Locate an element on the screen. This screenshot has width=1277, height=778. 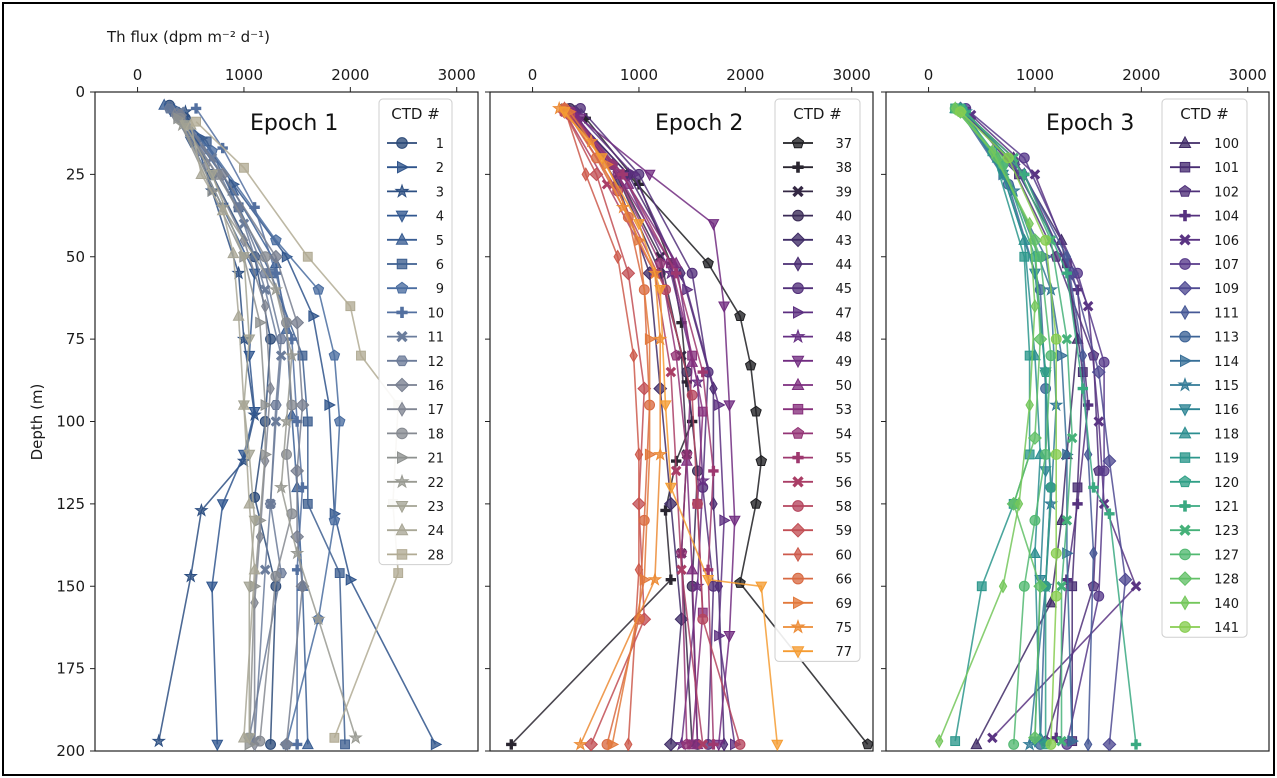
legend-label: 107 is located at coordinates (1226, 265).